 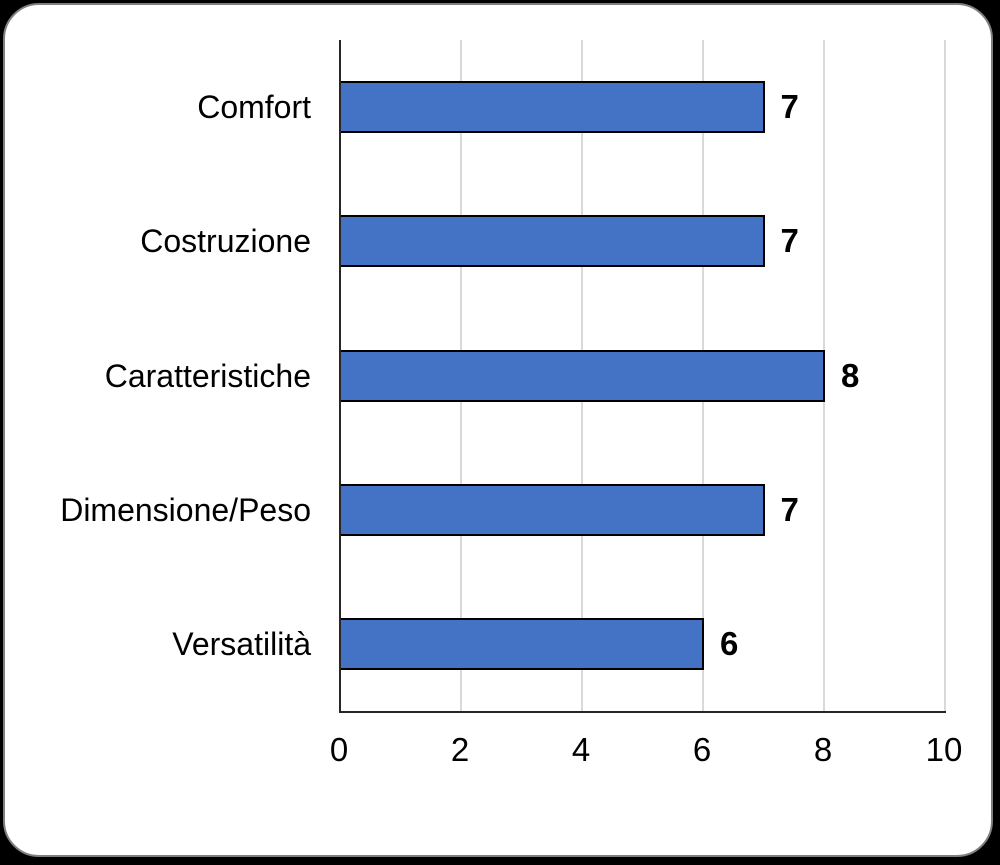 What do you see at coordinates (642, 712) in the screenshot?
I see `x-axis-line` at bounding box center [642, 712].